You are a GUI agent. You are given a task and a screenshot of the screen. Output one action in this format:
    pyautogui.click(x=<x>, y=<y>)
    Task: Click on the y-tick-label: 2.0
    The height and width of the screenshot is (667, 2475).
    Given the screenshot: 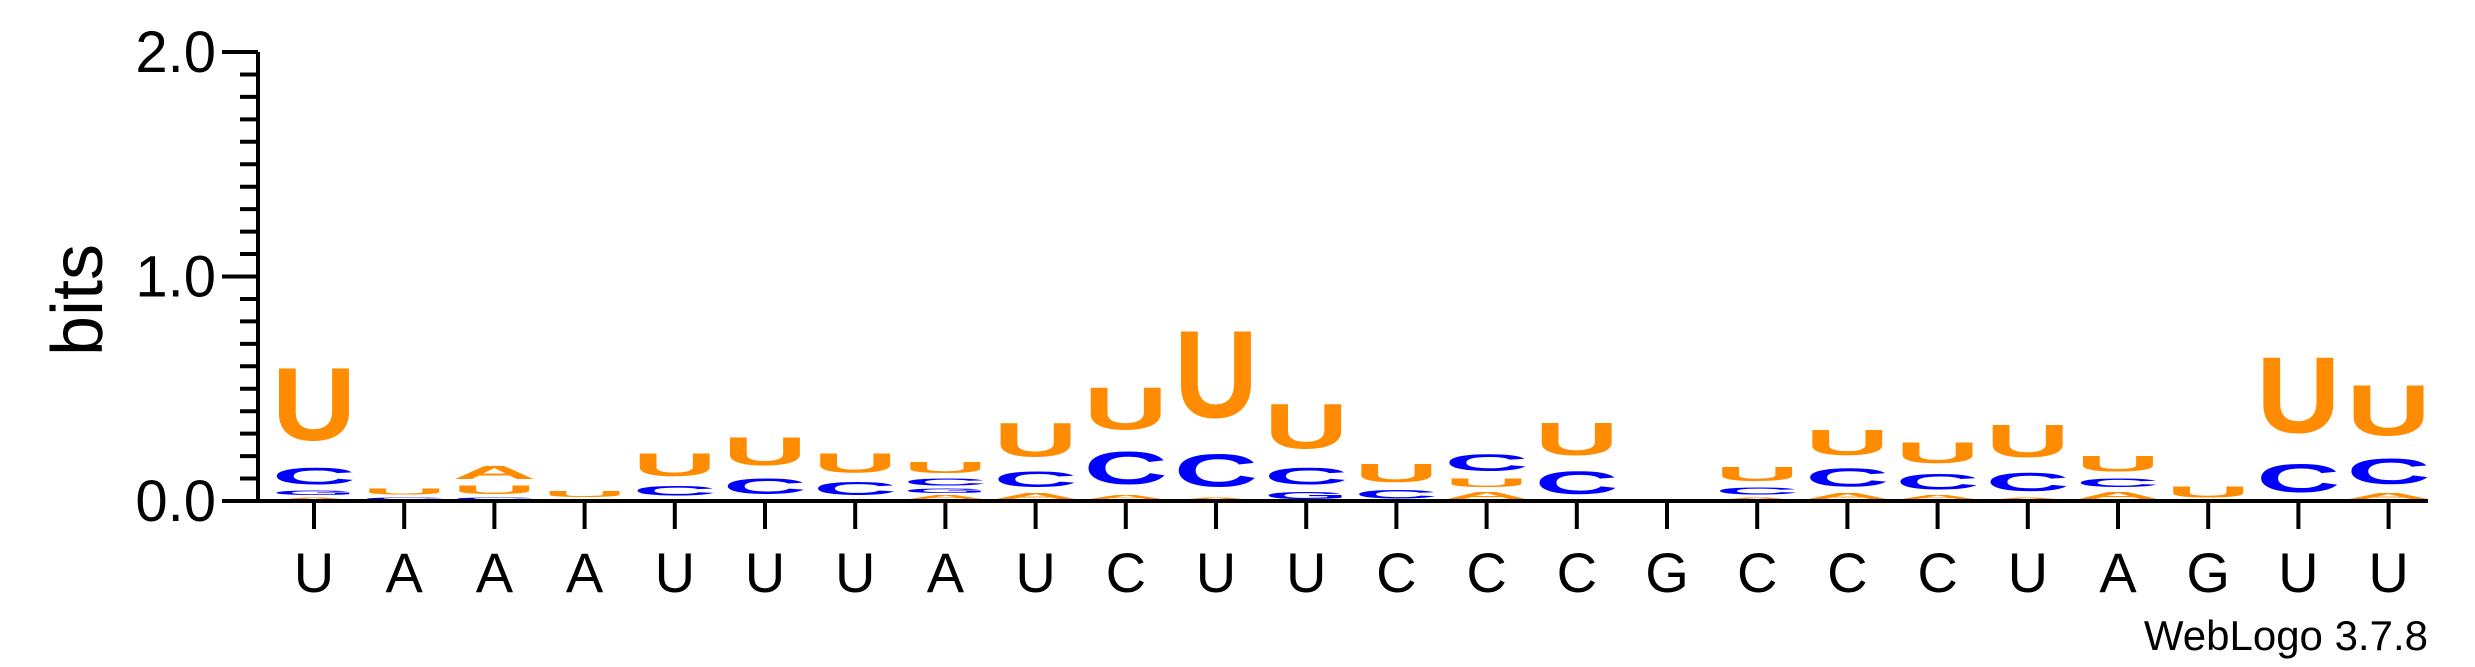 What is the action you would take?
    pyautogui.click(x=175, y=52)
    